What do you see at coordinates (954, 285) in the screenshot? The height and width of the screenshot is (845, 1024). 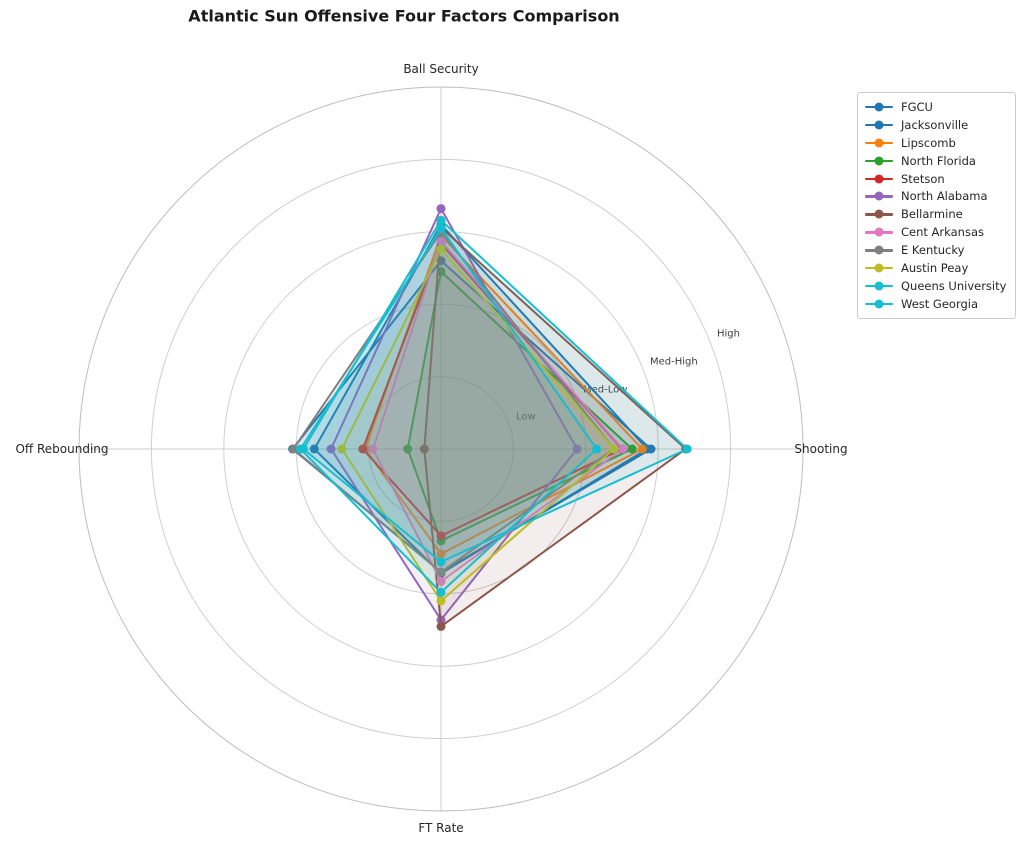 I see `legend-label: Queens University` at bounding box center [954, 285].